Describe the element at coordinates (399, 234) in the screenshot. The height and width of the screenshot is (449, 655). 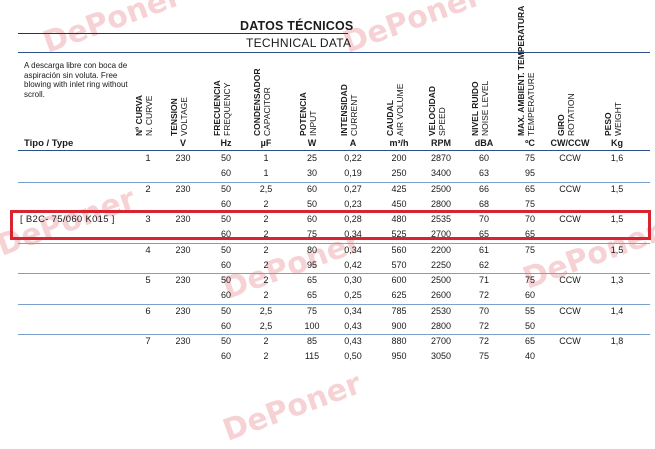
I see `table-cell: 525` at that location.